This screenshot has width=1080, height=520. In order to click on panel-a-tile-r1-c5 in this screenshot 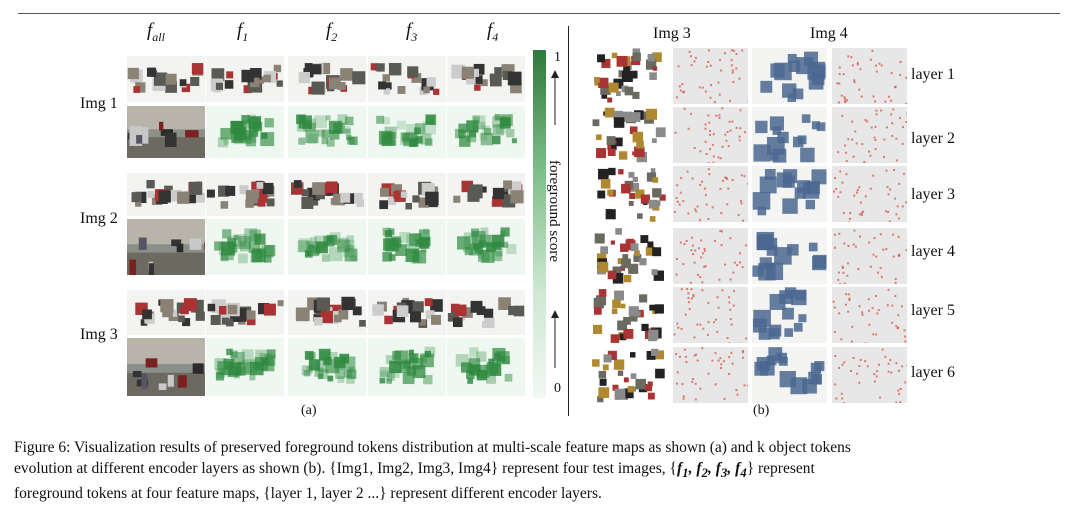, I will do `click(486, 79)`.